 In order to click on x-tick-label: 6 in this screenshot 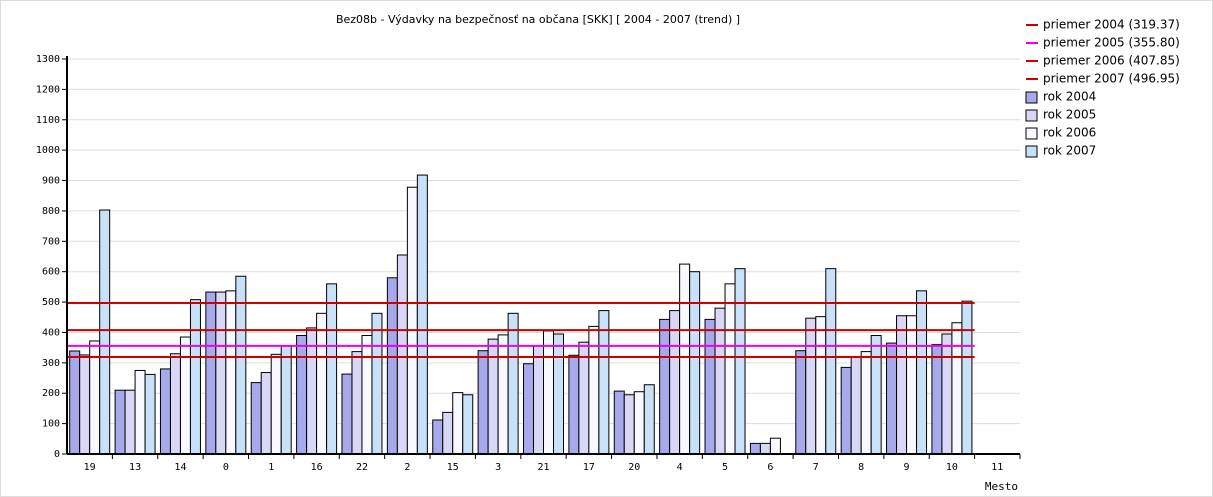, I will do `click(770, 467)`.